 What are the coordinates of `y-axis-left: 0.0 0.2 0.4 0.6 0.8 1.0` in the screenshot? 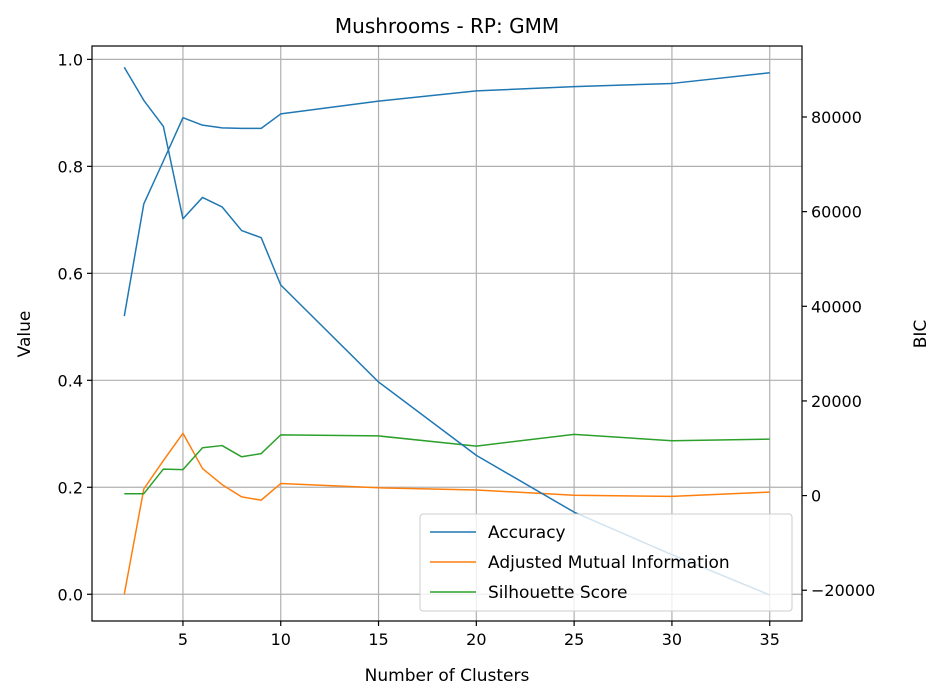 It's located at (75, 327).